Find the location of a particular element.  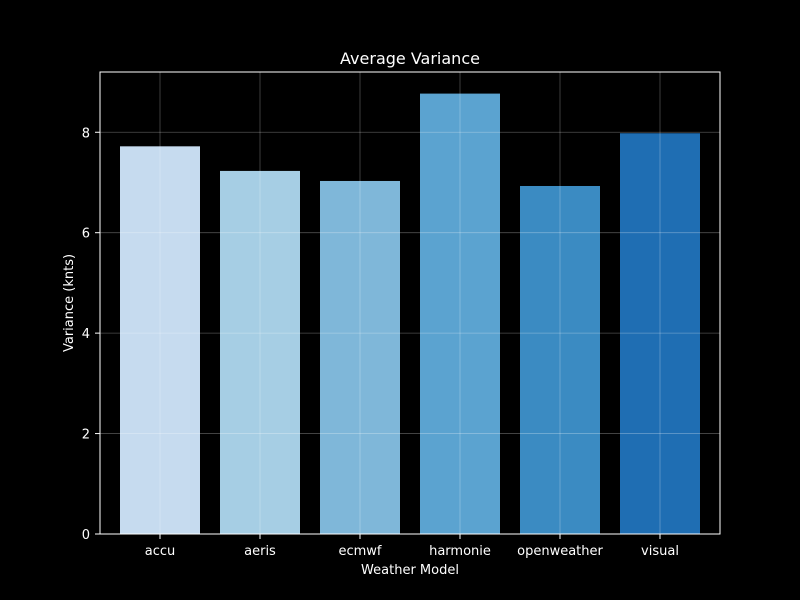

bar-harmonie is located at coordinates (460, 313).